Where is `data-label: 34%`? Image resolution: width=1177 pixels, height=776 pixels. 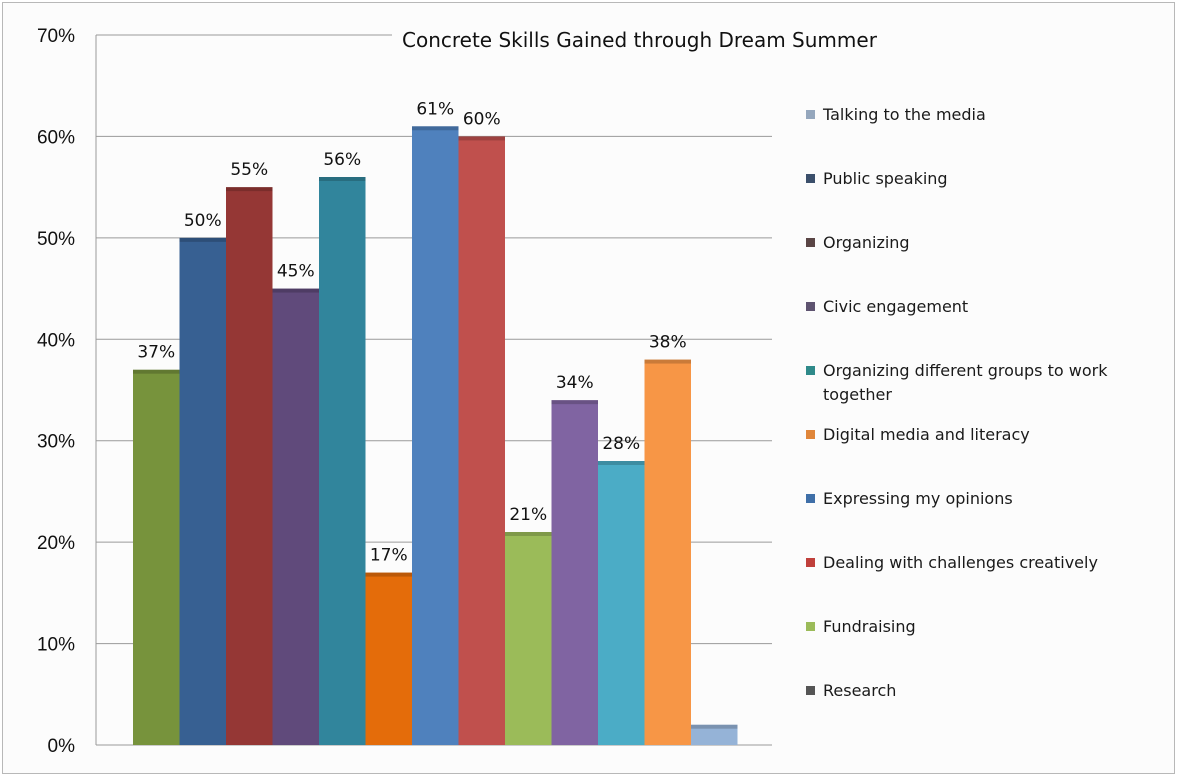
data-label: 34% is located at coordinates (575, 383).